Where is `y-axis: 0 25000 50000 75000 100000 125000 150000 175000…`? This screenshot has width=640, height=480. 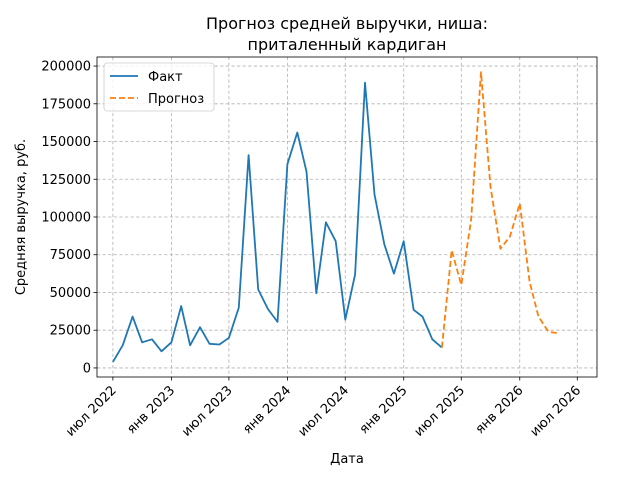
y-axis: 0 25000 50000 75000 100000 125000 150000 175000… is located at coordinates (69, 218).